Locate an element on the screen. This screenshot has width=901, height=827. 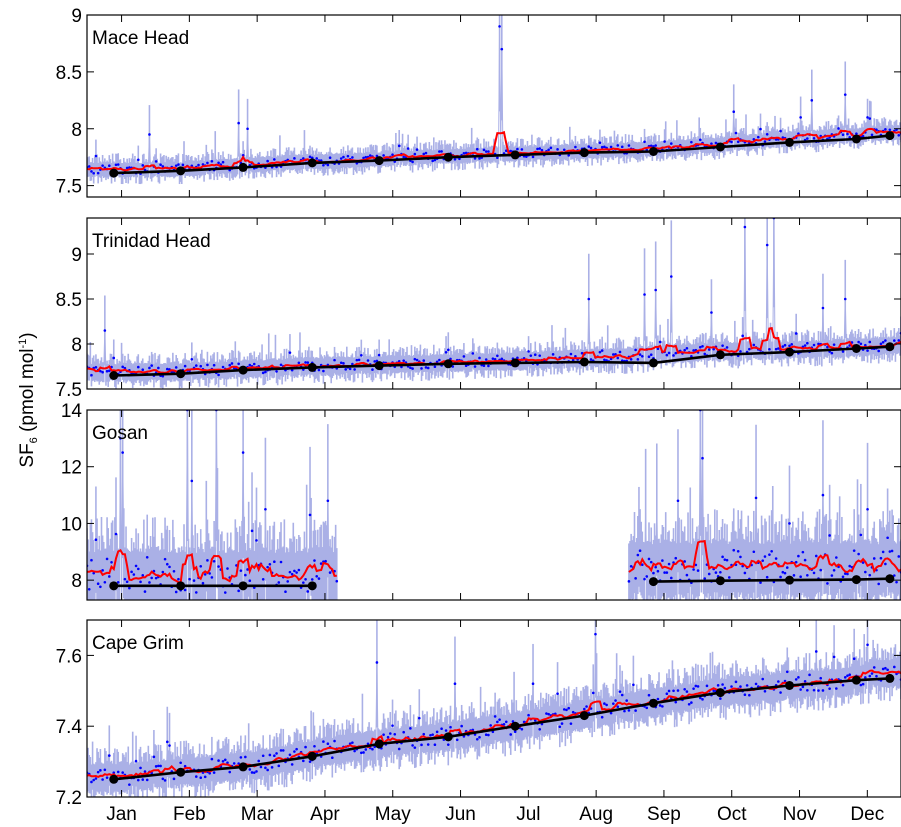
y-tick-label: 7.4 is located at coordinates (69, 727).